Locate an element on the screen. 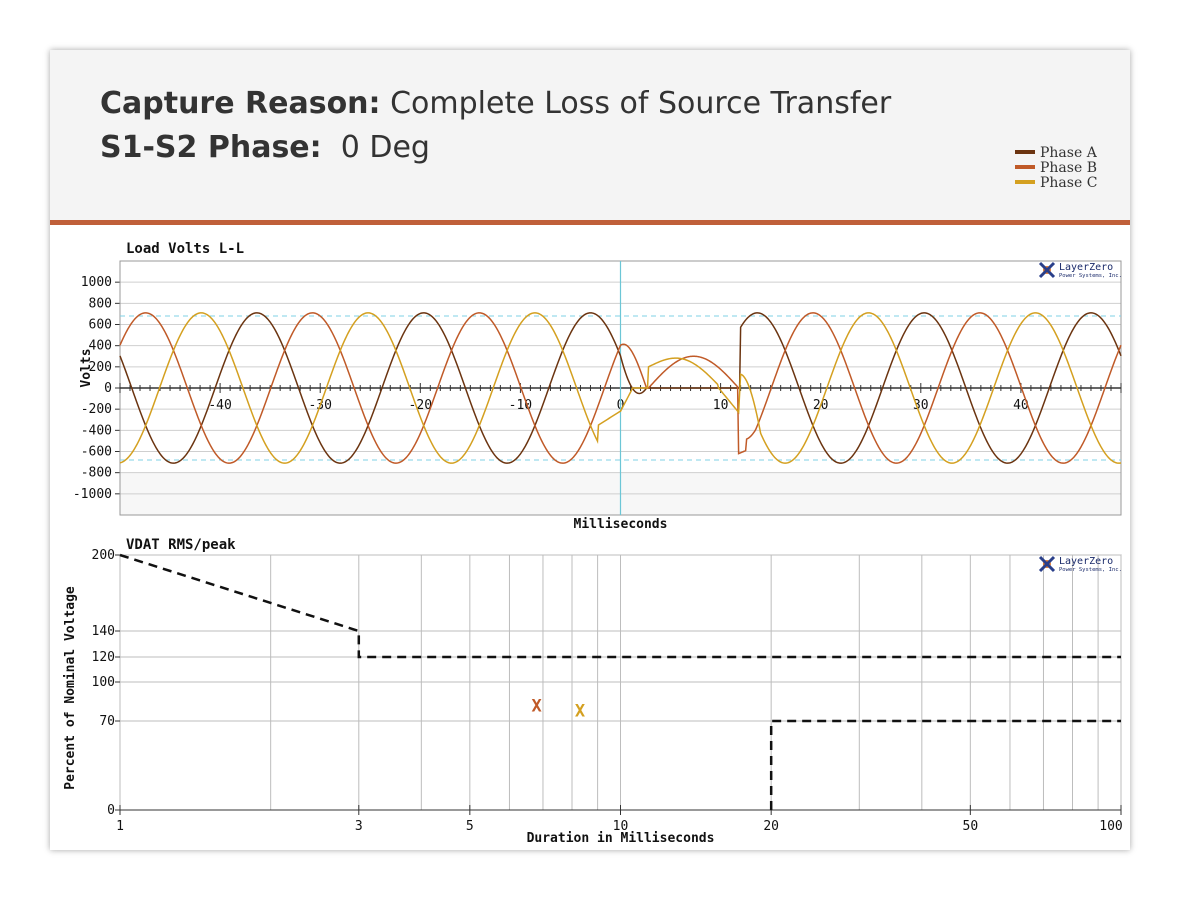  x-tick-label-vdat: 100 is located at coordinates (1110, 826).